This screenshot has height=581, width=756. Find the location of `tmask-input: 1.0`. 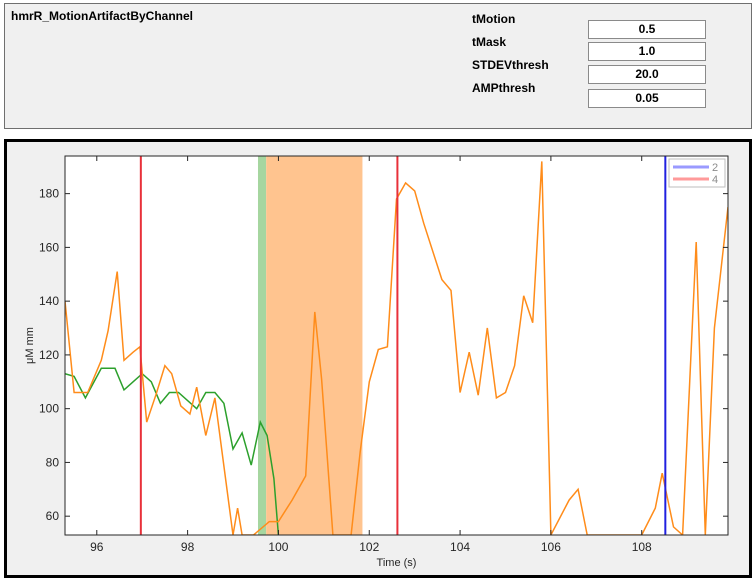

tmask-input: 1.0 is located at coordinates (647, 51).